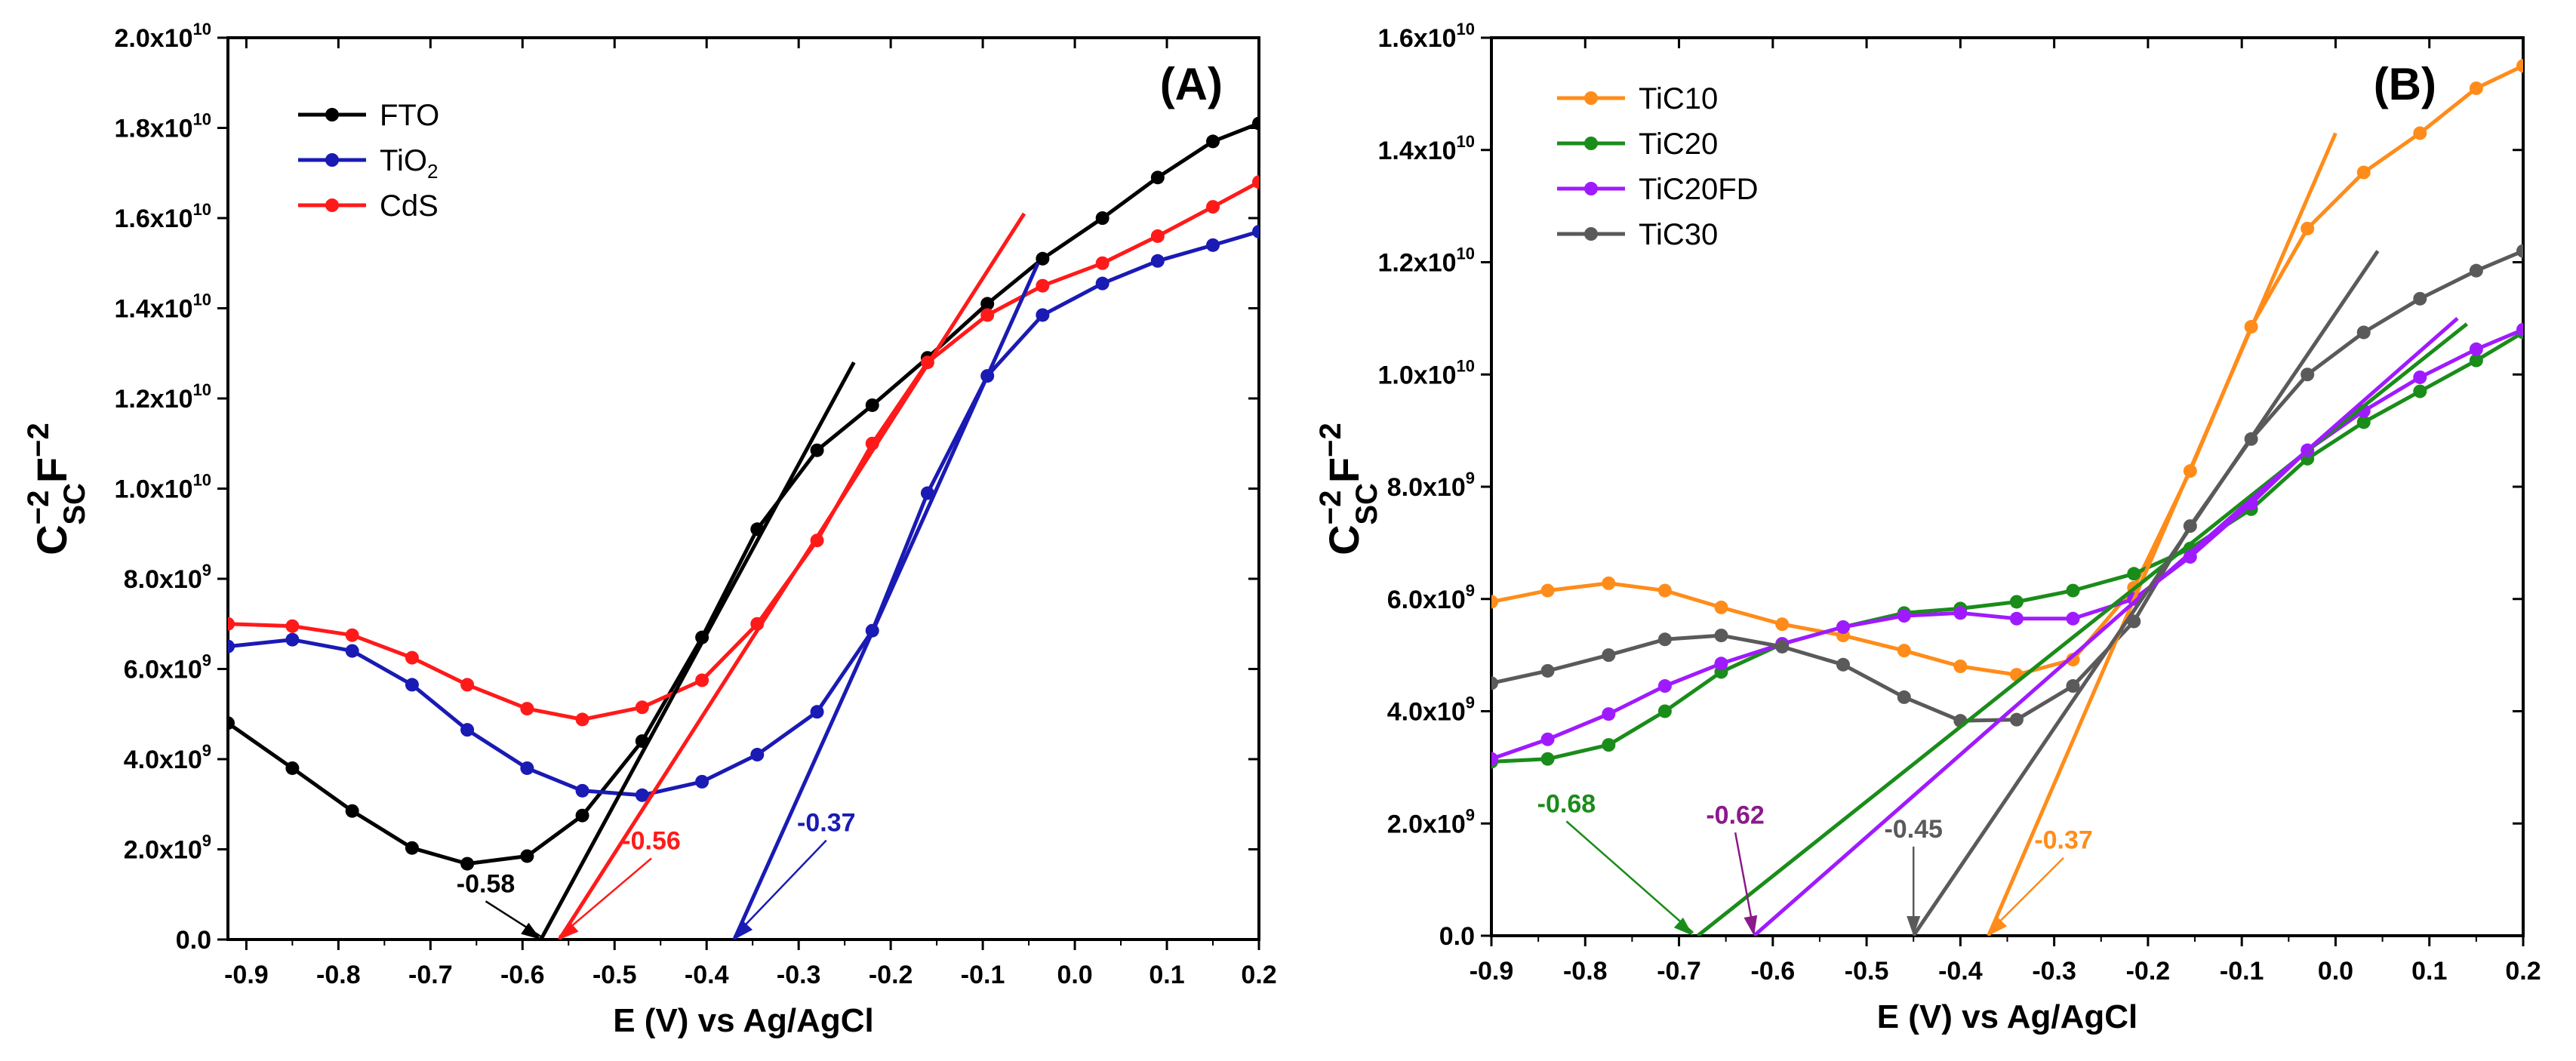 The image size is (2576, 1061). I want to click on legend-label: TiC20FD, so click(1699, 189).